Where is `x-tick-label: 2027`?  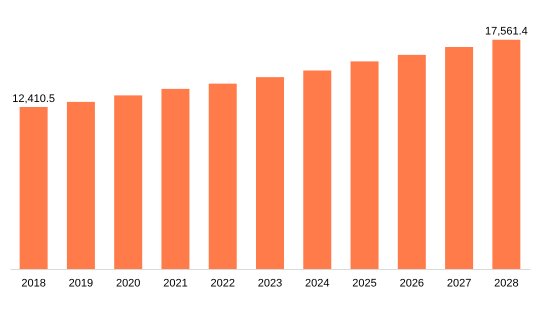 x-tick-label: 2027 is located at coordinates (459, 284).